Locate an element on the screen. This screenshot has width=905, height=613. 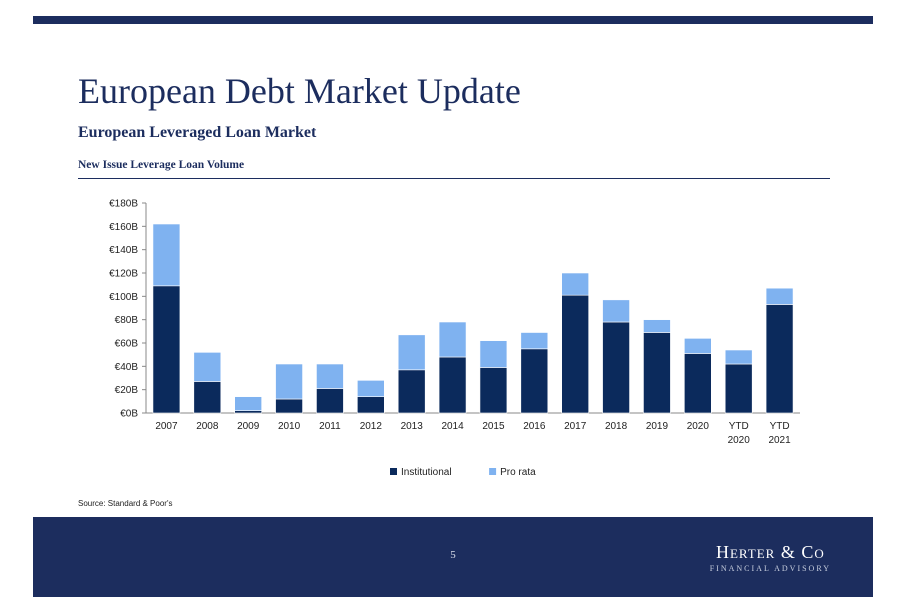
x-tick-label: 2012 is located at coordinates (371, 426).